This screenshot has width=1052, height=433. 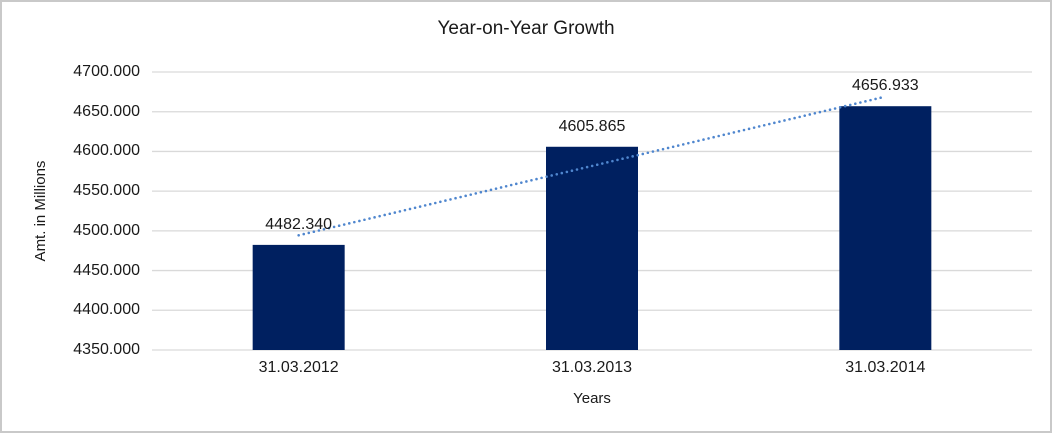 I want to click on y-tick-label: 4600.000, so click(x=106, y=151).